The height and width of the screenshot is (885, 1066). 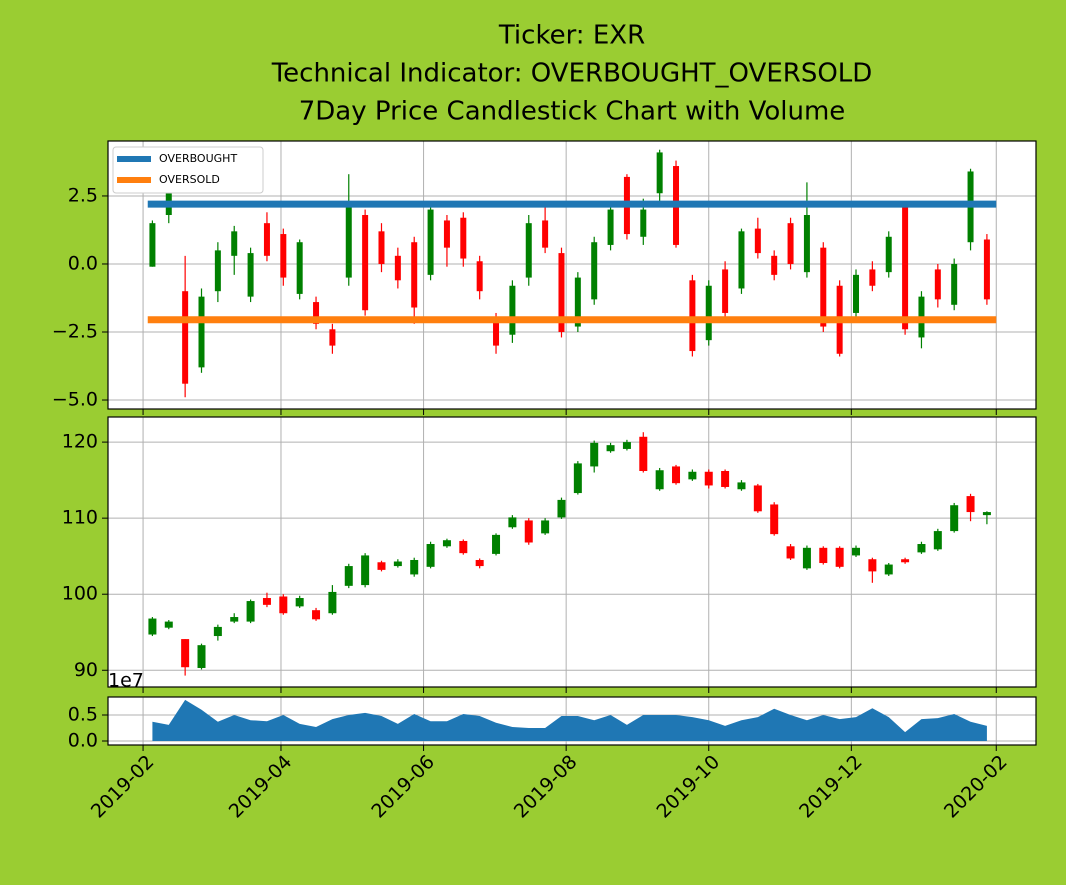 I want to click on y-tick-label: 110, so click(x=80, y=518).